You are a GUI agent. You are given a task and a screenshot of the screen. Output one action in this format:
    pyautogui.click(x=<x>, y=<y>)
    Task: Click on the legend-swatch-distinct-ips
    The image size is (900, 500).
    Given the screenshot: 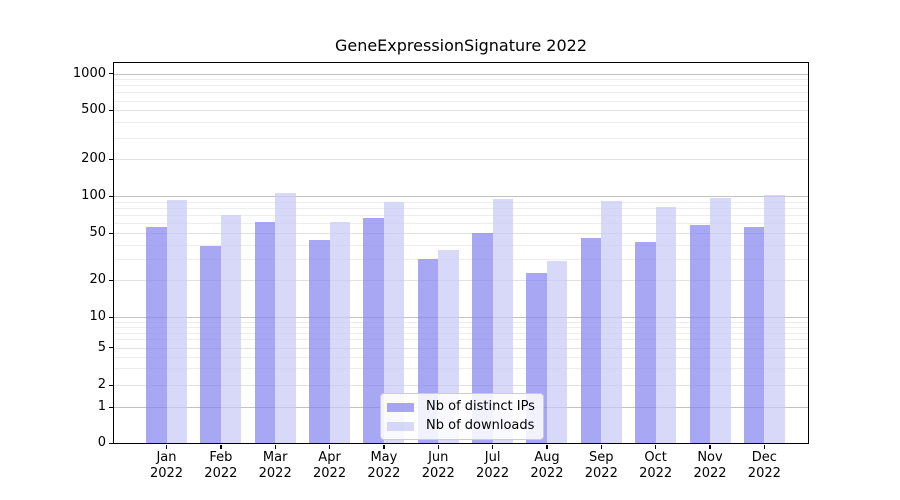 What is the action you would take?
    pyautogui.click(x=400, y=407)
    